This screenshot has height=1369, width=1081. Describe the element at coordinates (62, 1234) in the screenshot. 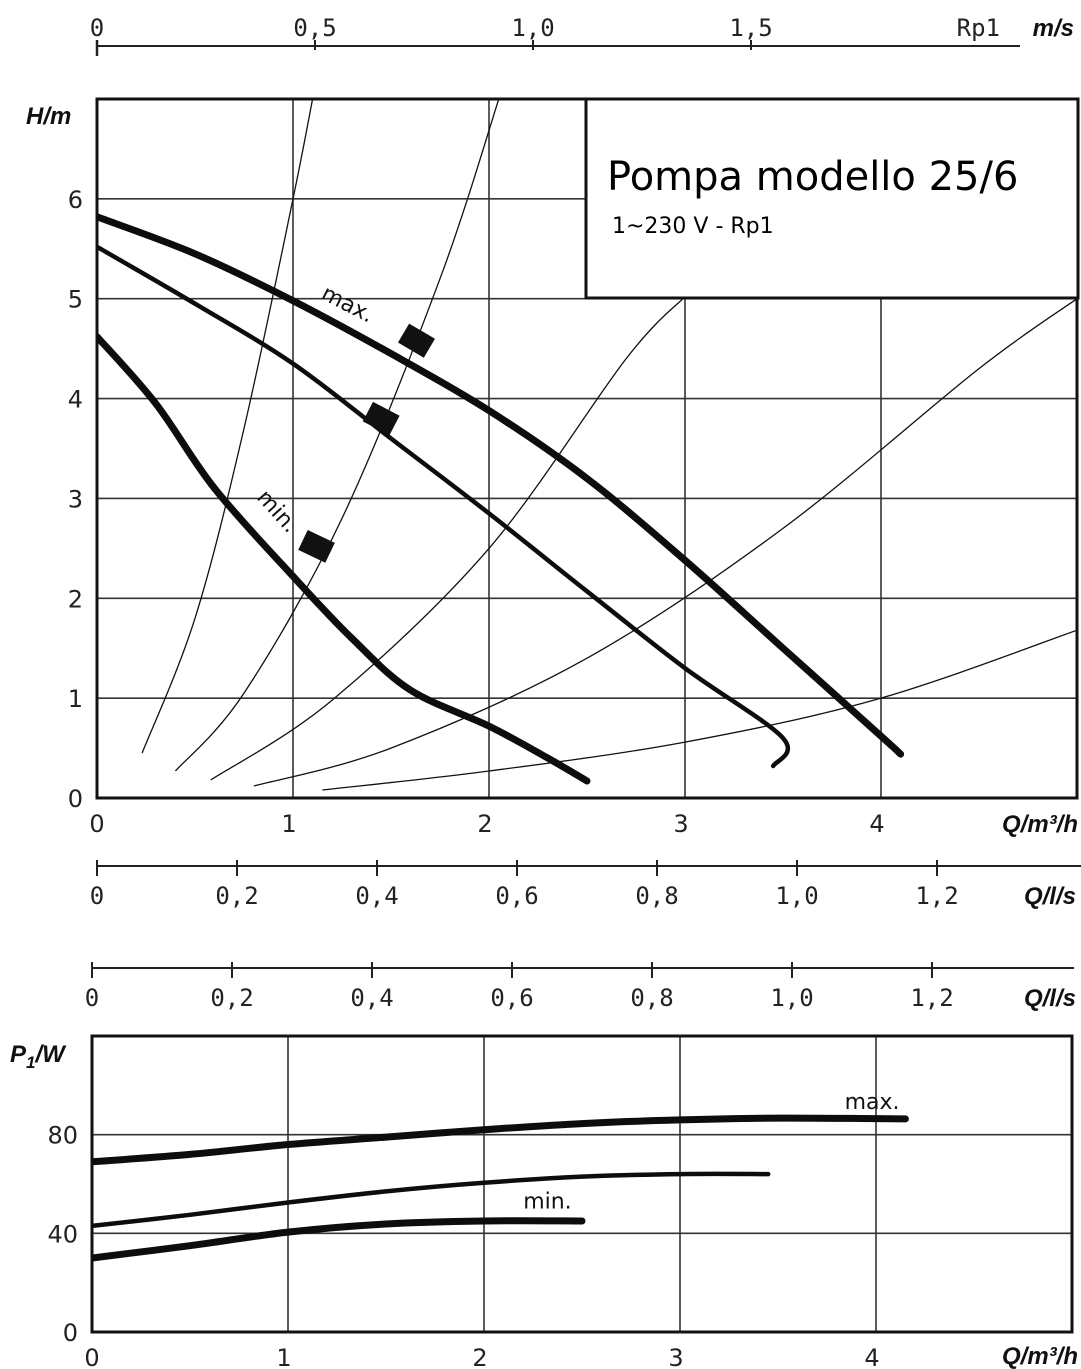

I see `y-tick-label: 40` at that location.